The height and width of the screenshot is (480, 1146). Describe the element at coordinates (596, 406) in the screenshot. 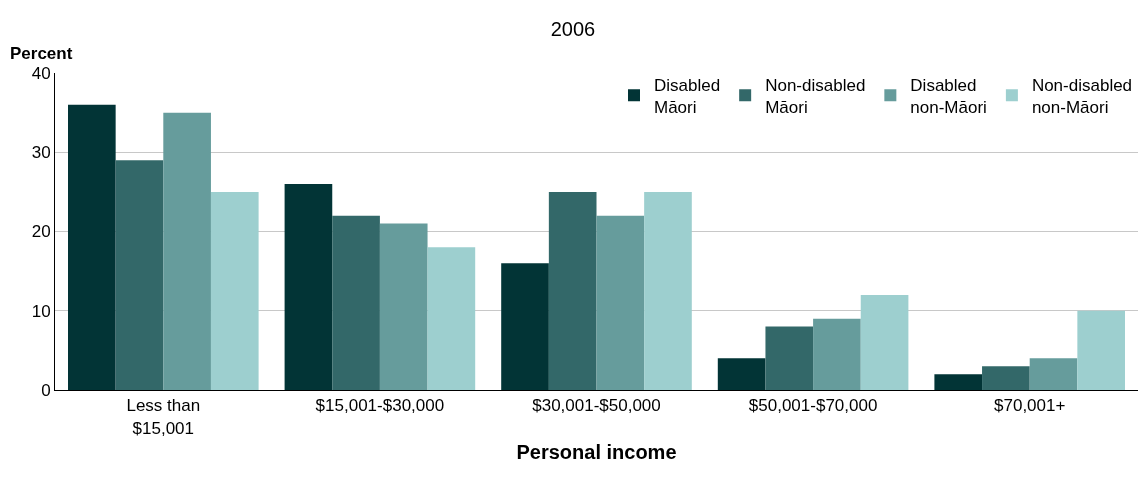

I see `x-tick-label: $30,001-$50,000` at that location.